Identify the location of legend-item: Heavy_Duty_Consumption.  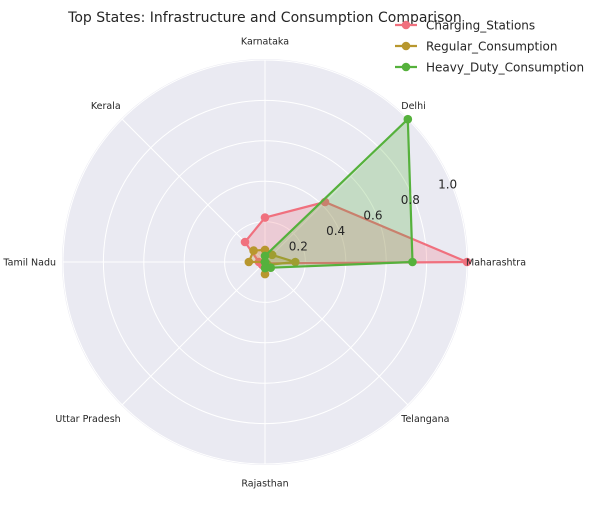
(489, 68).